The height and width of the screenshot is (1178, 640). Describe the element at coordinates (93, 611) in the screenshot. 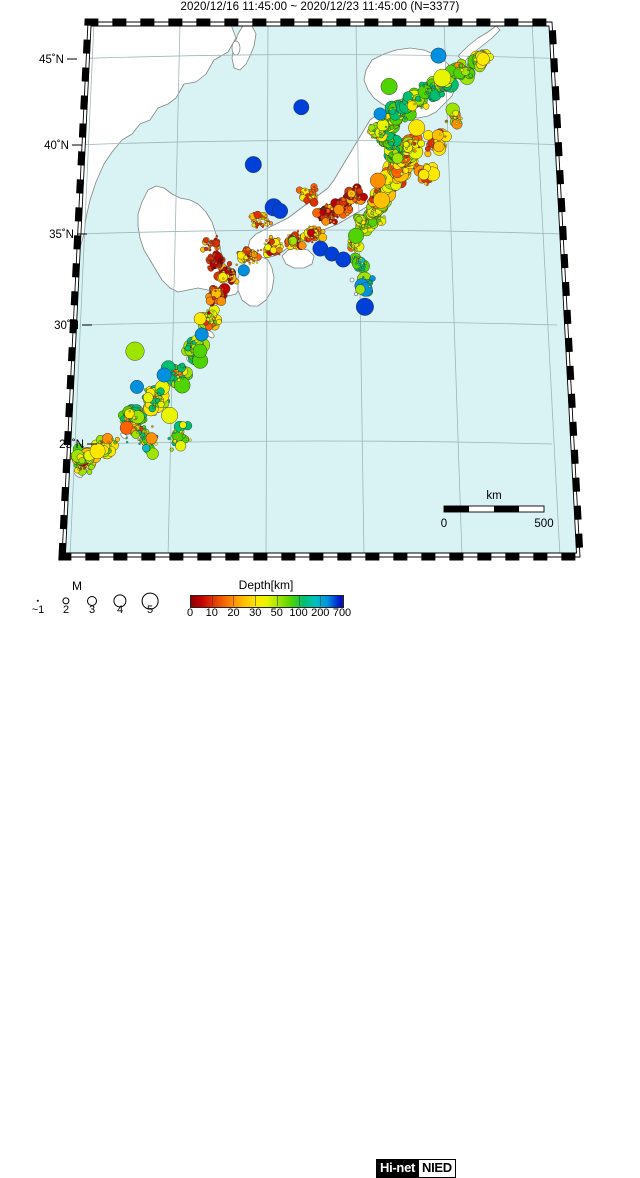

I see `magnitude-legend-labels: ~1 2 3 4 5` at that location.